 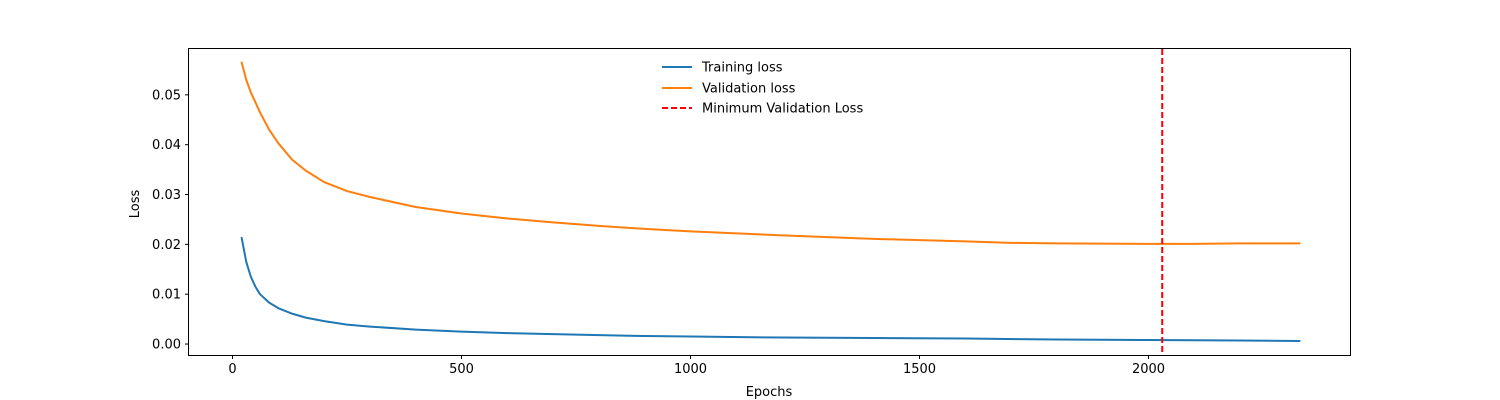 What do you see at coordinates (166, 195) in the screenshot?
I see `y-tick-label: 0.03` at bounding box center [166, 195].